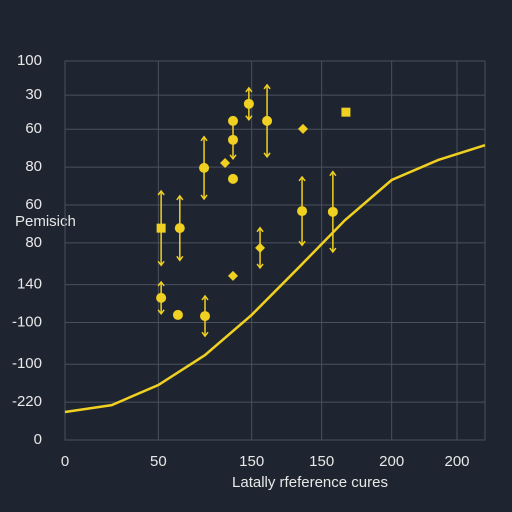  What do you see at coordinates (310, 482) in the screenshot?
I see `x-axis-label: Latally rfeference cures` at bounding box center [310, 482].